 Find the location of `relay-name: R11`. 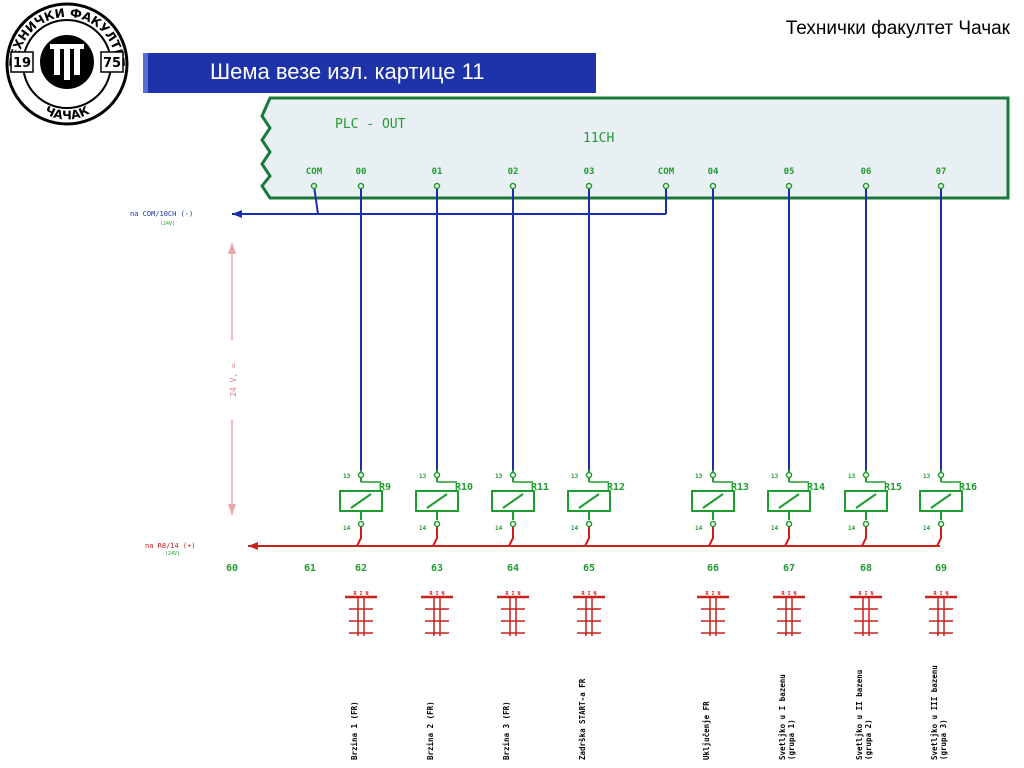

relay-name: R11 is located at coordinates (540, 487).